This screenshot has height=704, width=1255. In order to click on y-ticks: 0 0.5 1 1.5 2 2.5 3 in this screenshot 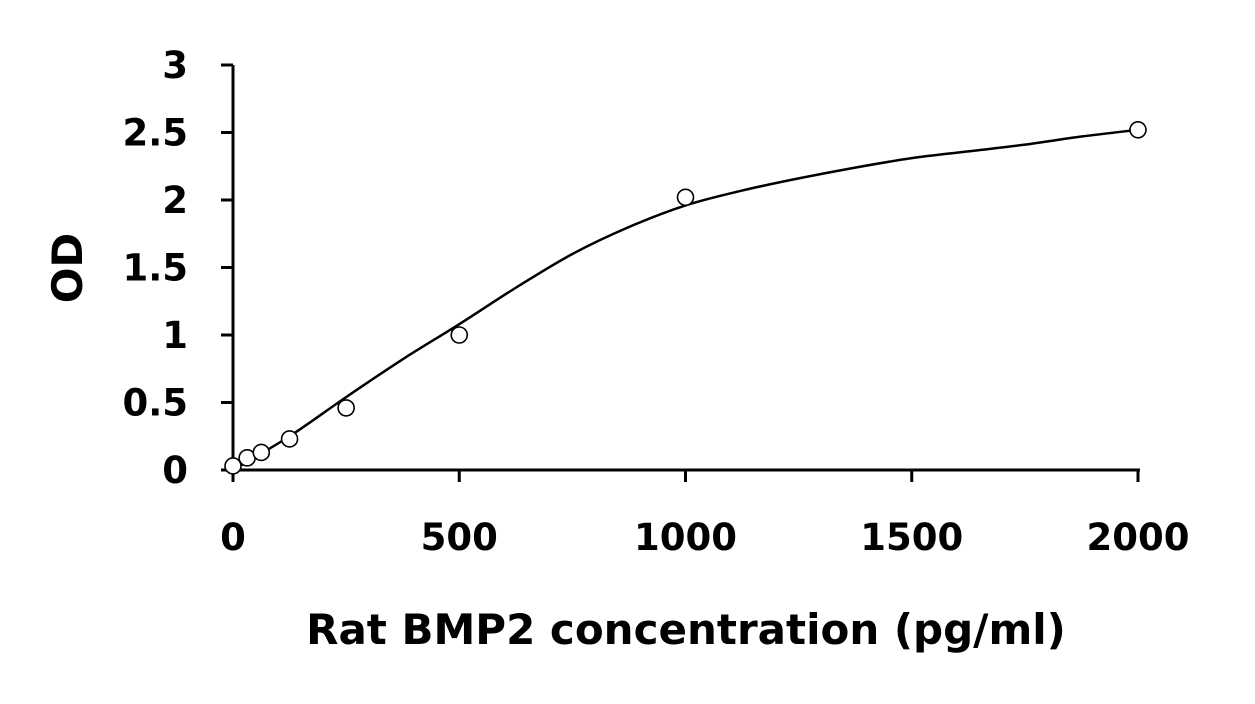, I will do `click(177, 268)`.